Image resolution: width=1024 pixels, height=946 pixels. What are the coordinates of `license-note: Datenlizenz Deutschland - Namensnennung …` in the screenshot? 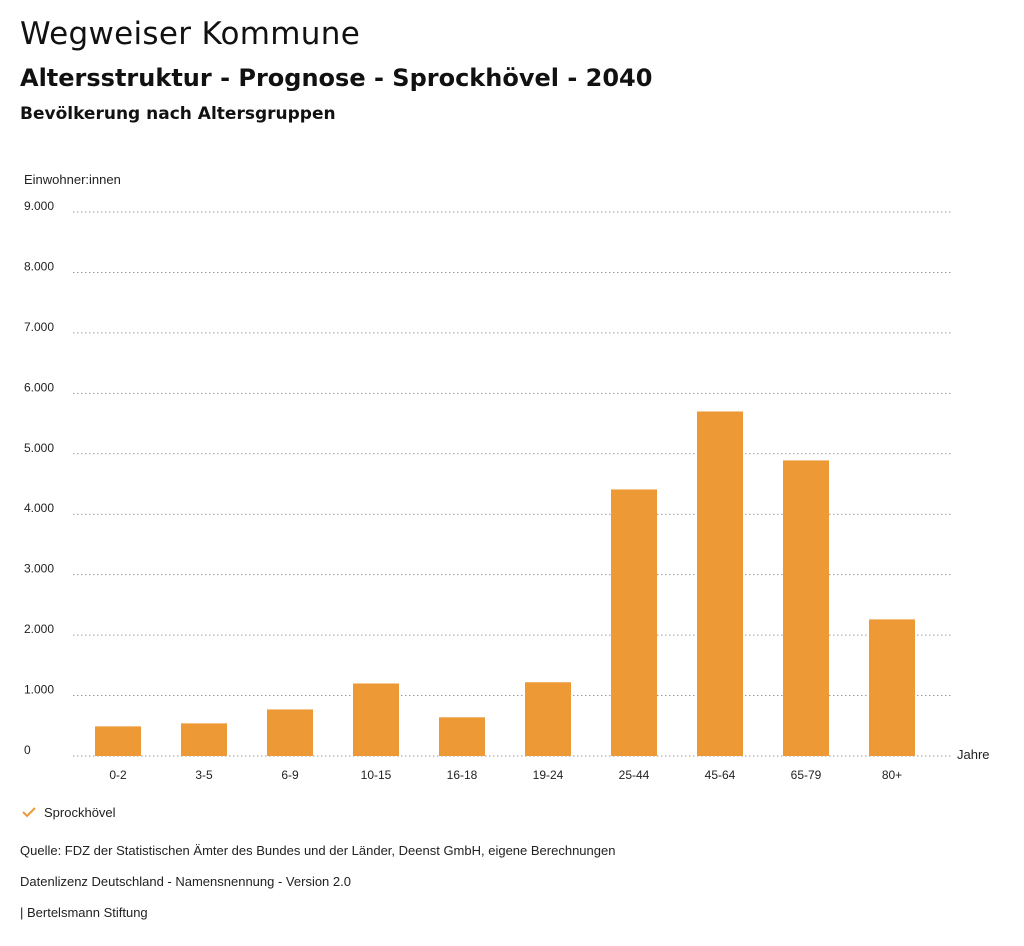 It's located at (185, 881).